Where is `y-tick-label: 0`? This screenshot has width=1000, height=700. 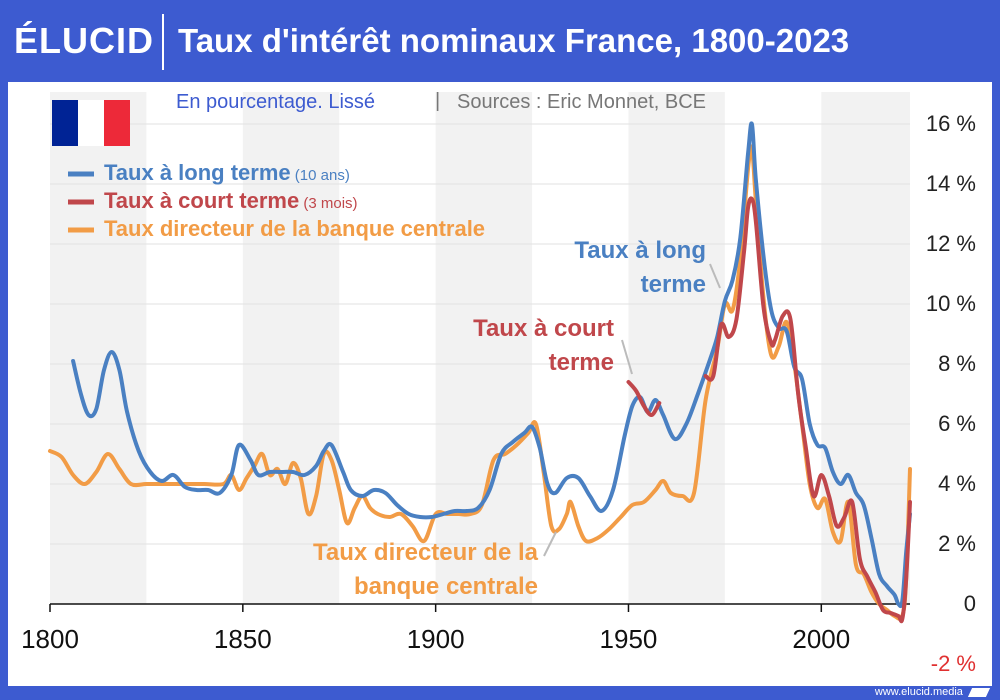 y-tick-label: 0 is located at coordinates (970, 603).